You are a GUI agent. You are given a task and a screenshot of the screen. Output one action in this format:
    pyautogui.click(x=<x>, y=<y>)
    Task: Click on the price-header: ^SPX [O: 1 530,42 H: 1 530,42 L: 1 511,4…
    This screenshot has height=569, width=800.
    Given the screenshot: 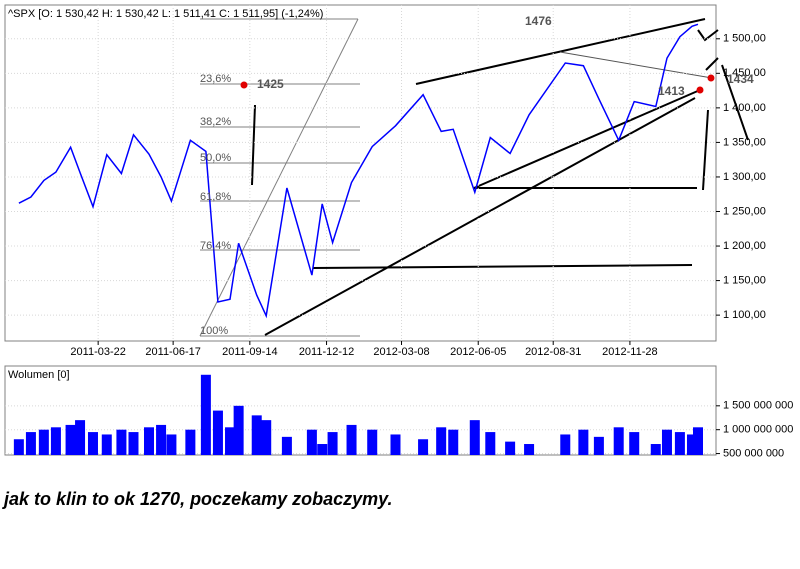 What is the action you would take?
    pyautogui.click(x=165, y=14)
    